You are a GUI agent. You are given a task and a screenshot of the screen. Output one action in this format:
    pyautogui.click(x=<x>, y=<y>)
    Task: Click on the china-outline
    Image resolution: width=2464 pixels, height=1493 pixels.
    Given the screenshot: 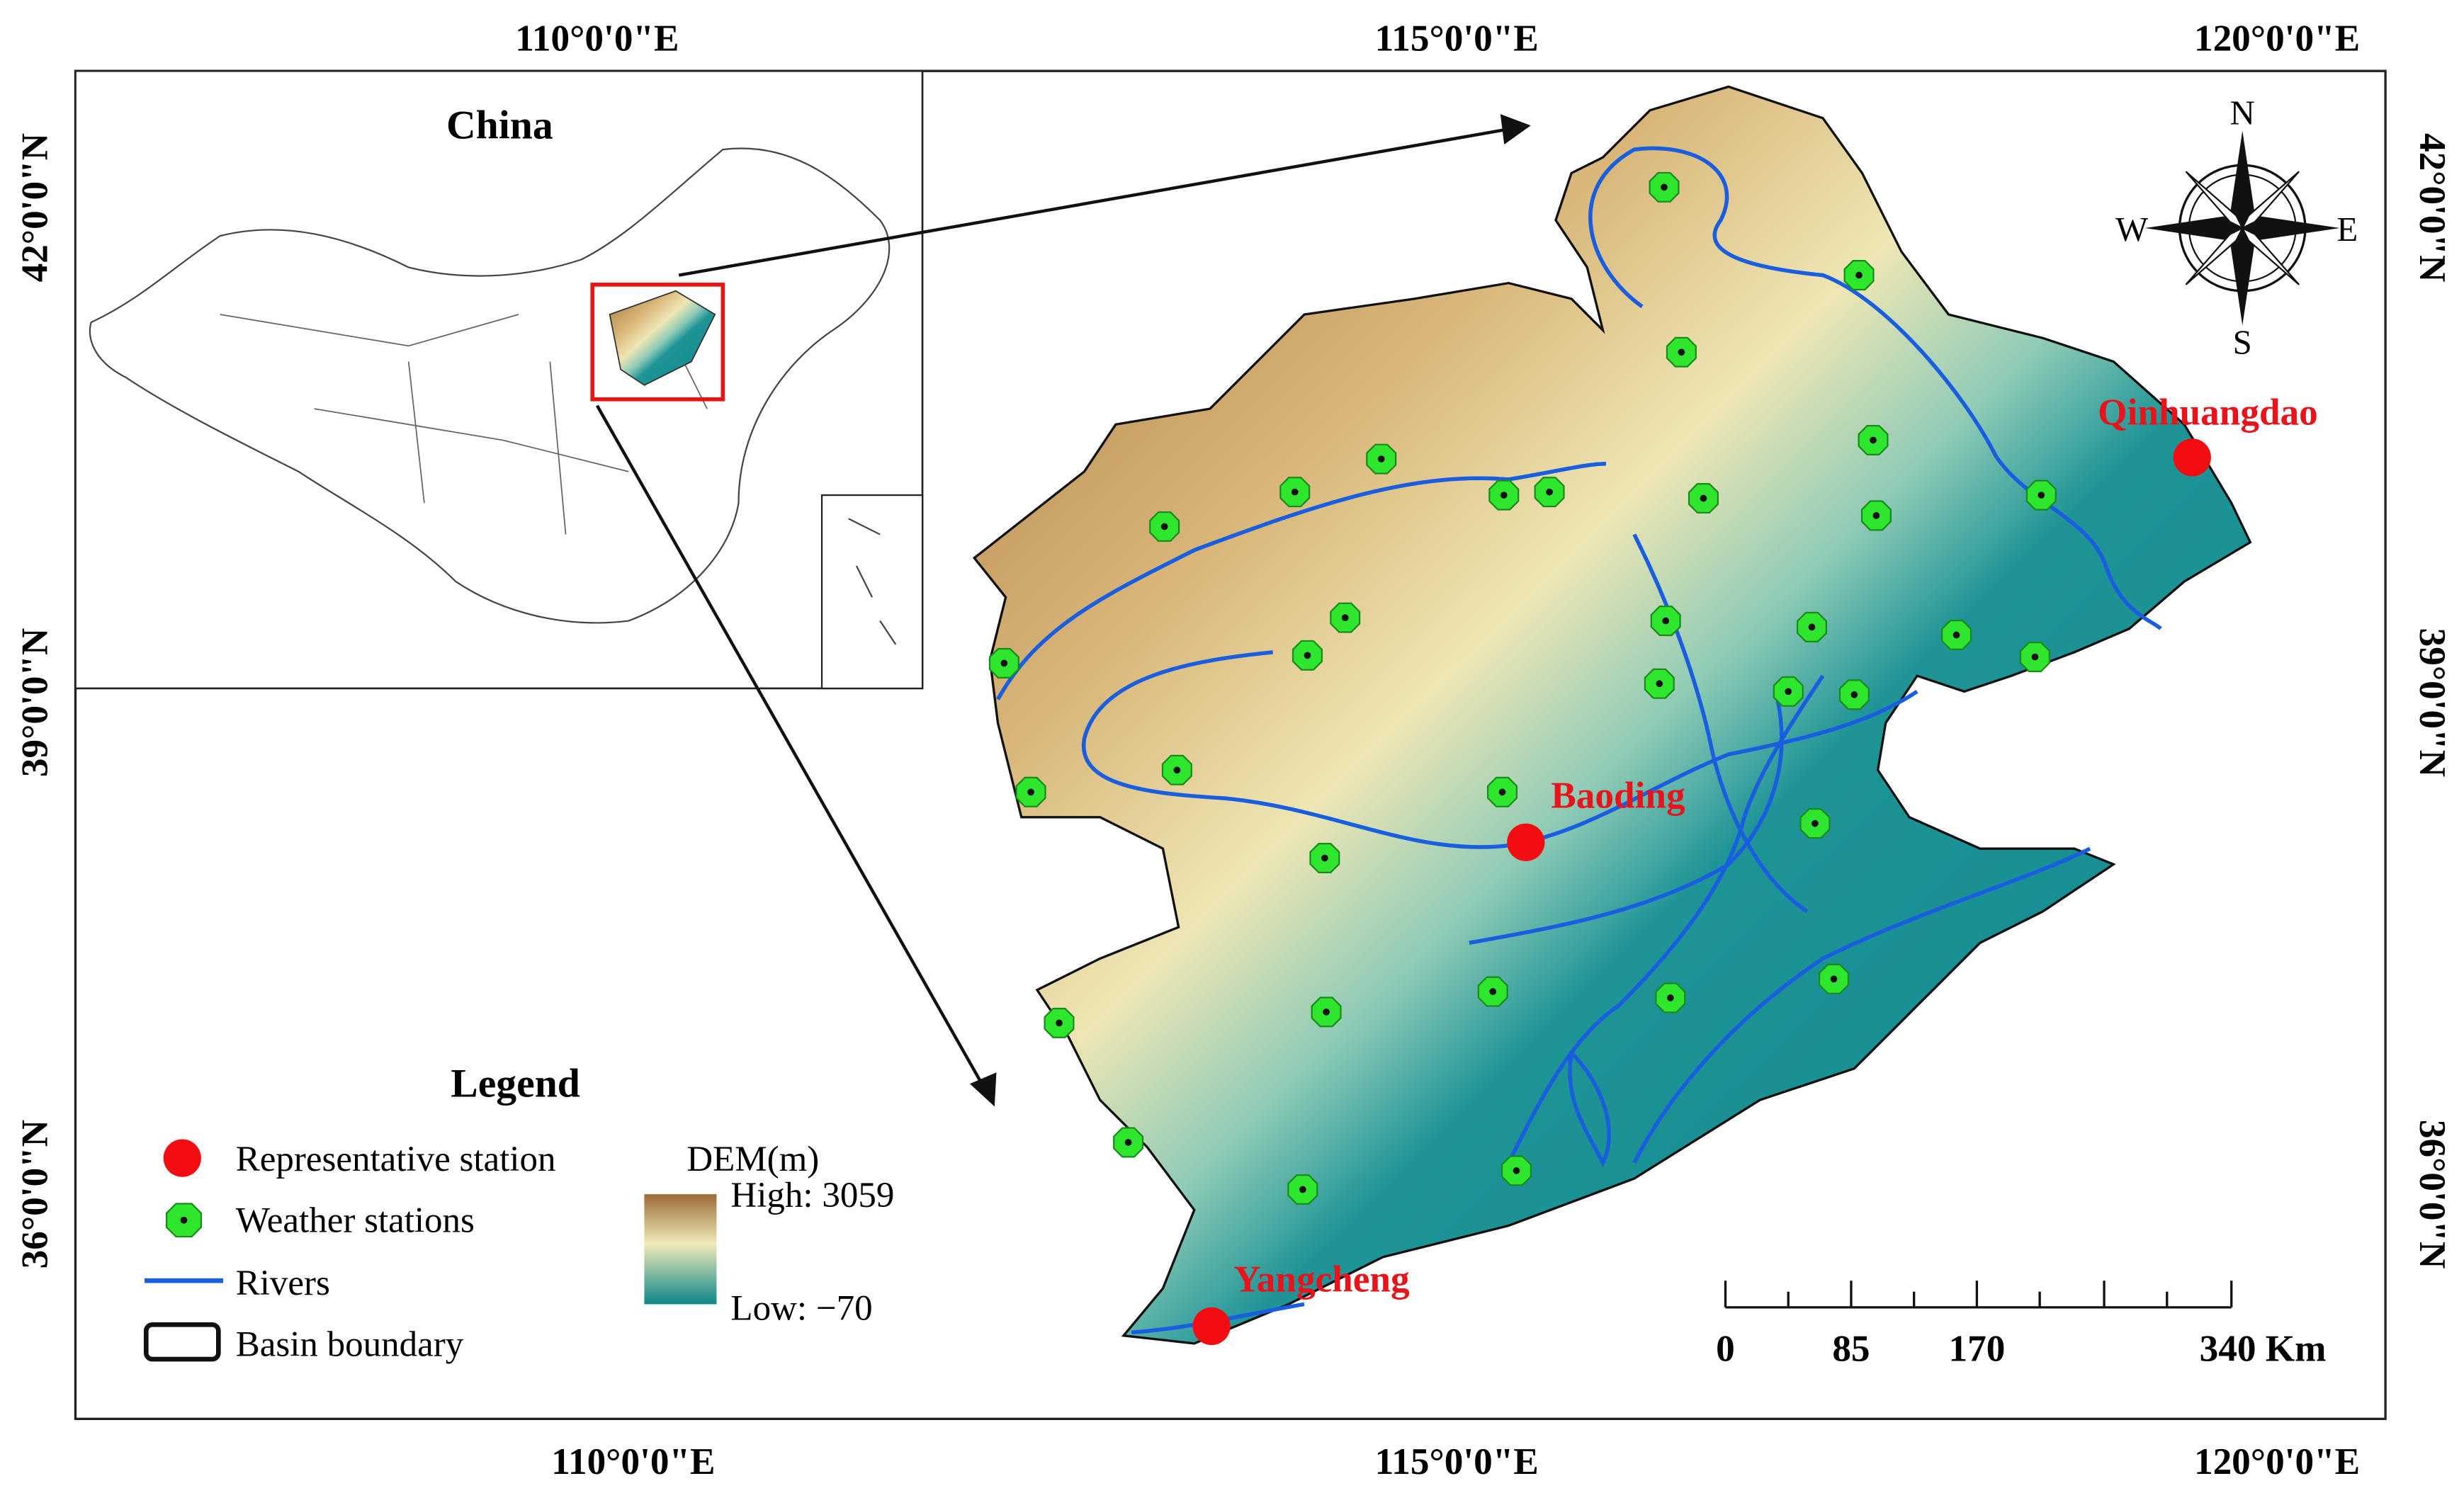 What is the action you would take?
    pyautogui.click(x=490, y=385)
    